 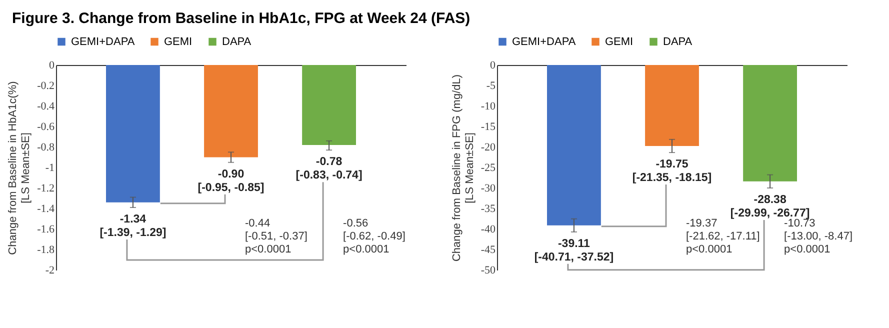 What do you see at coordinates (46, 230) in the screenshot?
I see `y-tick-label: -1.6` at bounding box center [46, 230].